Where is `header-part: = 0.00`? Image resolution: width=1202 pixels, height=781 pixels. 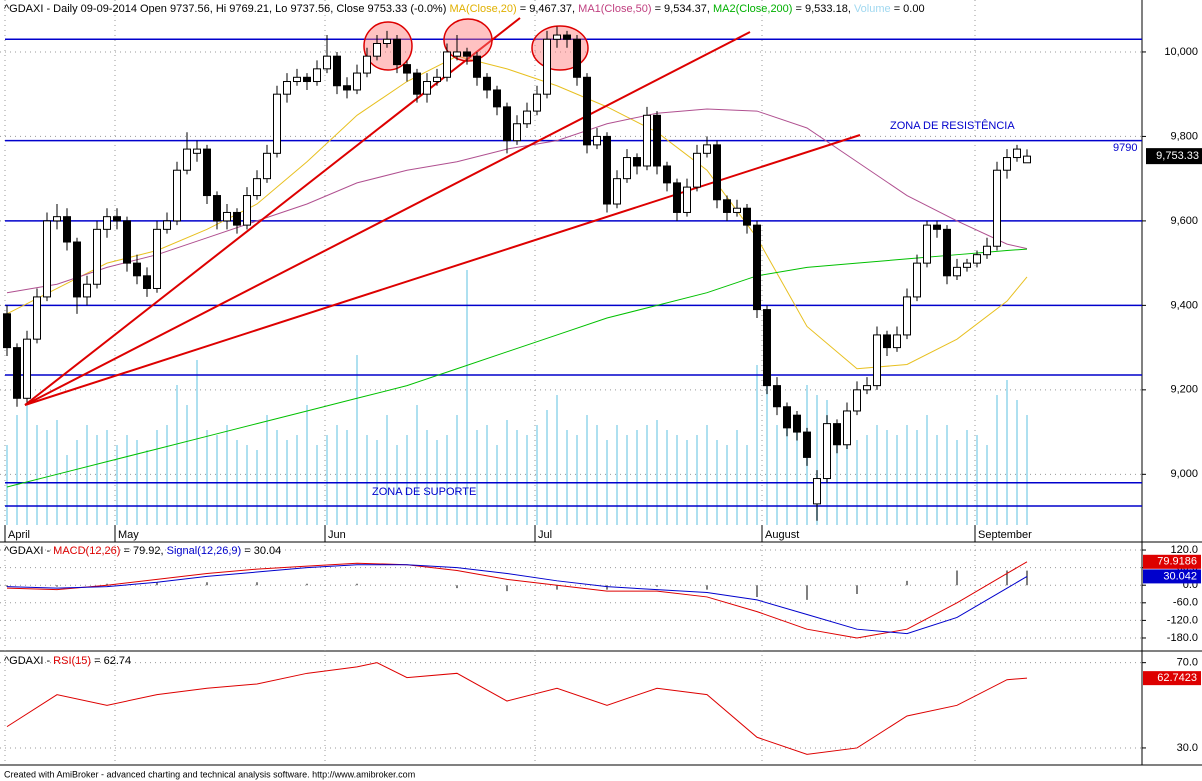 header-part: = 0.00 is located at coordinates (908, 9).